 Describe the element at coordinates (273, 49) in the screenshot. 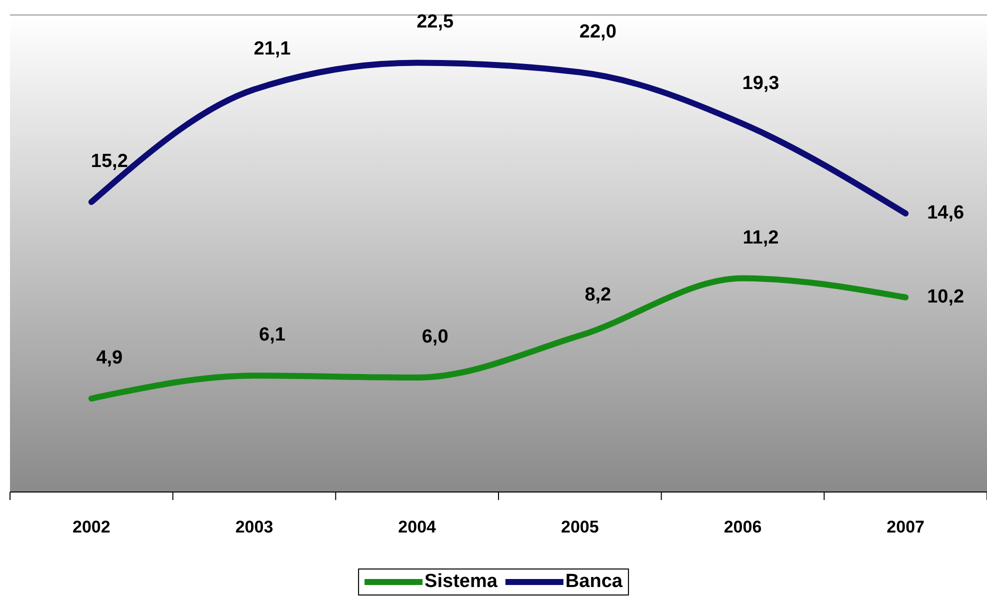

I see `data-label: 21,1` at that location.